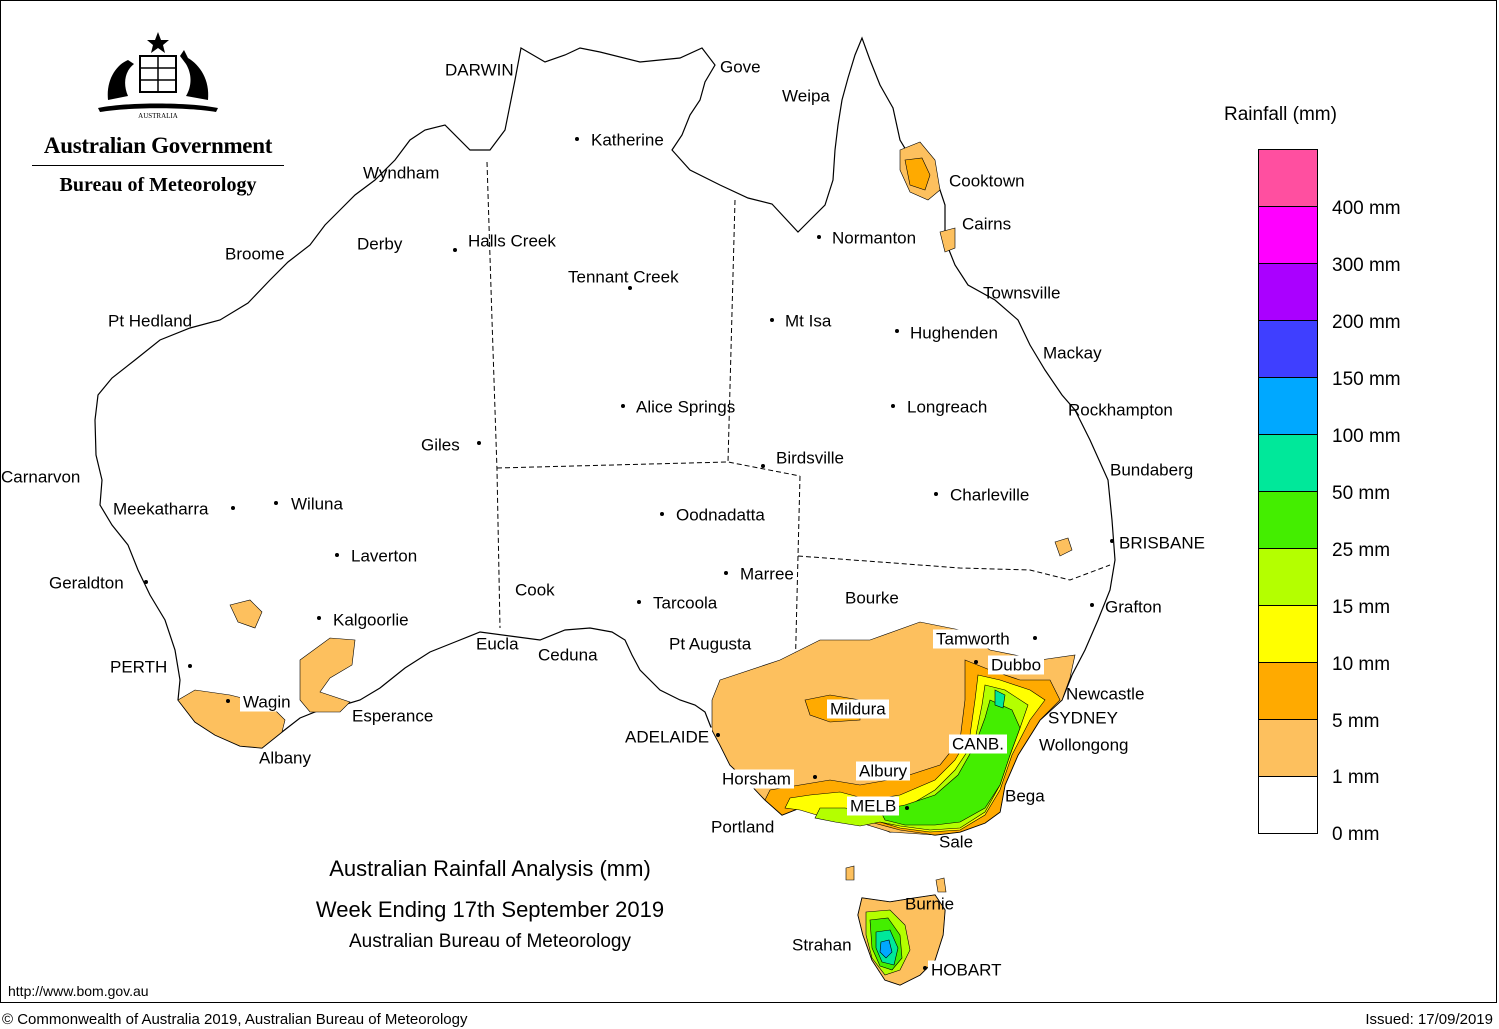 This screenshot has width=1499, height=1029. I want to click on map-credit: Australian Bureau of Meteorology, so click(490, 941).